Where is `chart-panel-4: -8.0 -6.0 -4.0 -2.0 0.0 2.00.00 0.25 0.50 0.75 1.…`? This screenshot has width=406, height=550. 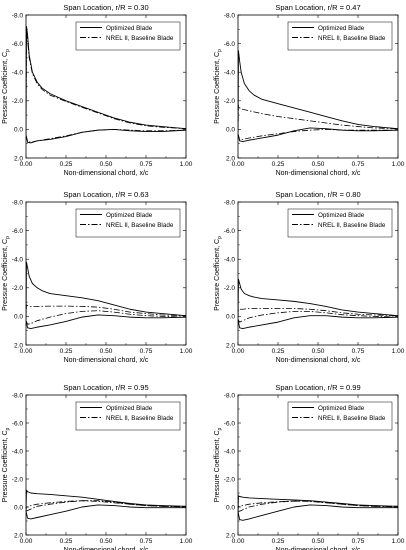 chart-panel-4: -8.0 -6.0 -4.0 -2.0 0.0 2.00.00 0.25 0.50 0.75 1.… is located at coordinates (309, 277).